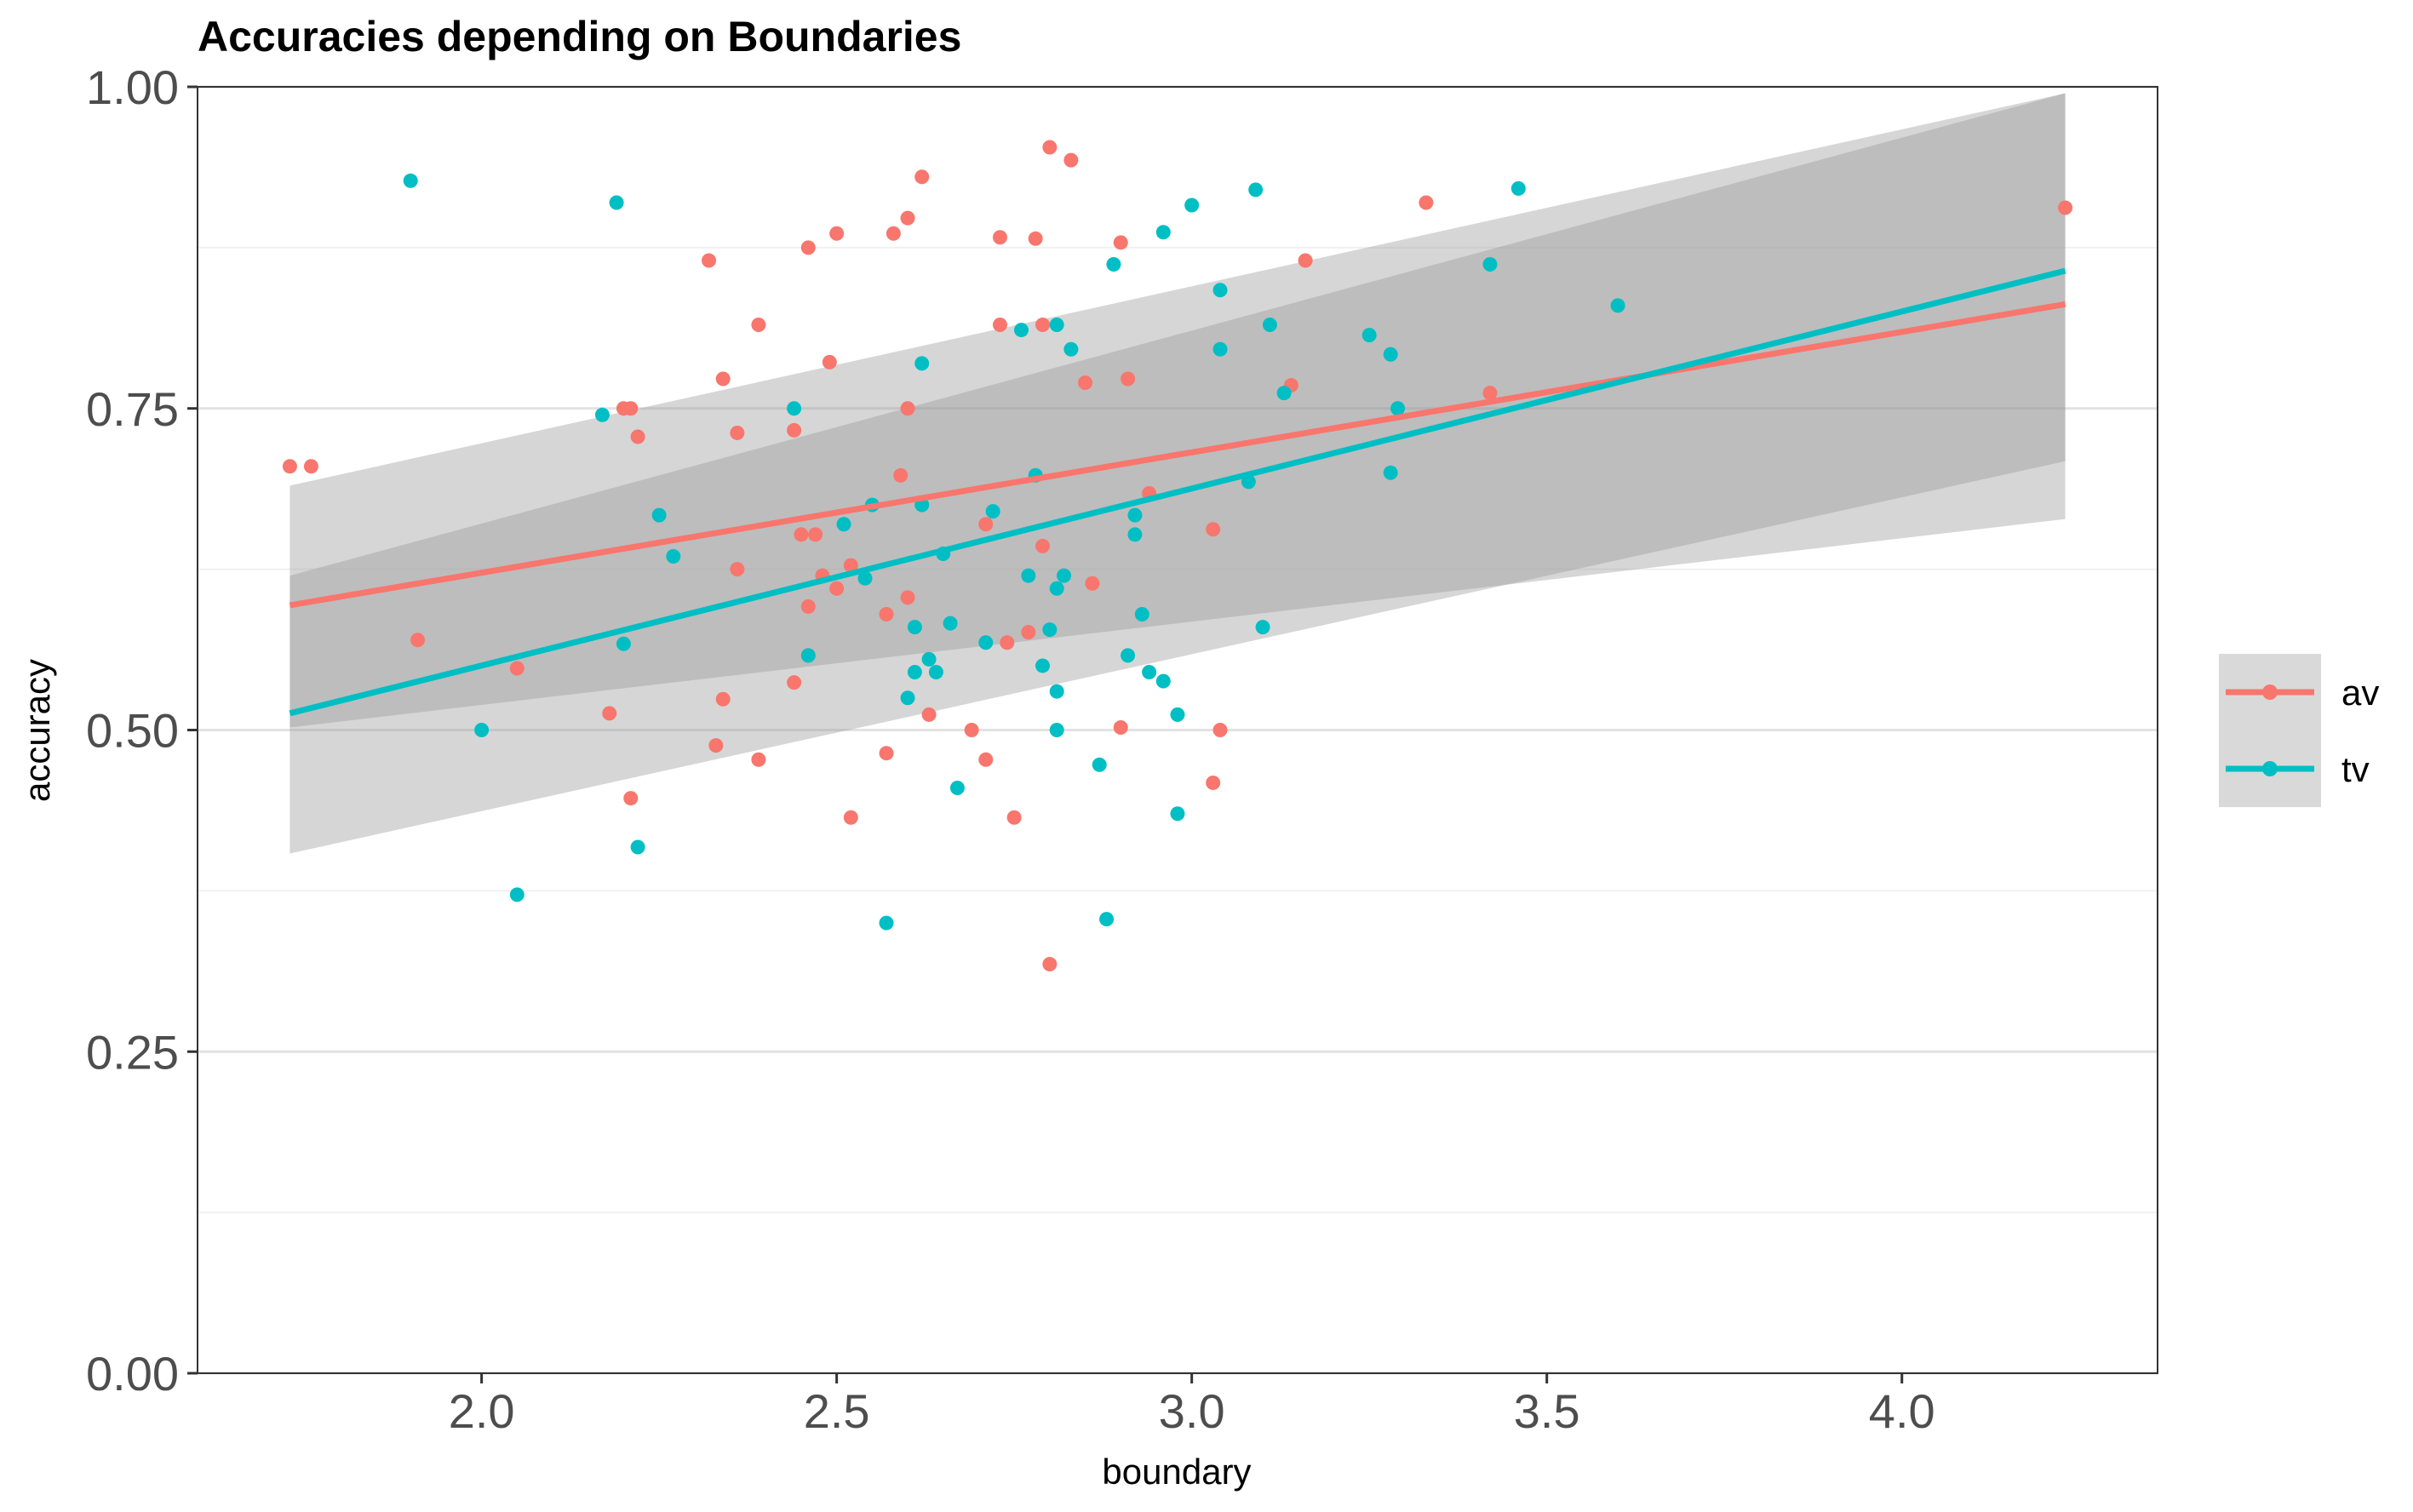 Image resolution: width=2413 pixels, height=1512 pixels. What do you see at coordinates (1547, 1411) in the screenshot?
I see `x-tick-label: 3.5` at bounding box center [1547, 1411].